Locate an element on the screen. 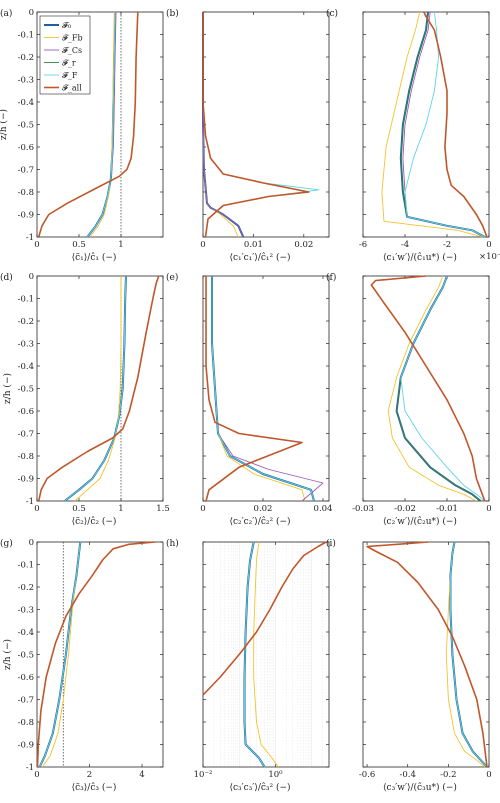 The height and width of the screenshot is (803, 500). x-tick-label: -6 is located at coordinates (363, 245).